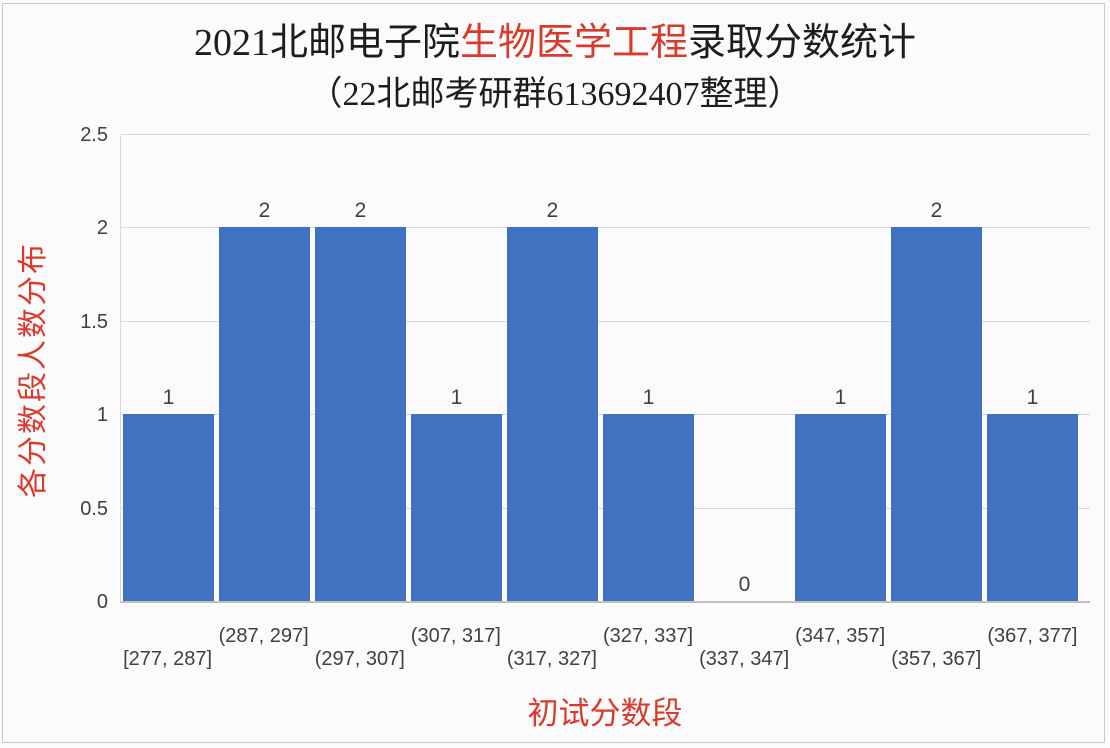 This screenshot has width=1110, height=748. Describe the element at coordinates (936, 643) in the screenshot. I see `x-tick-cell: (357, 367]` at that location.